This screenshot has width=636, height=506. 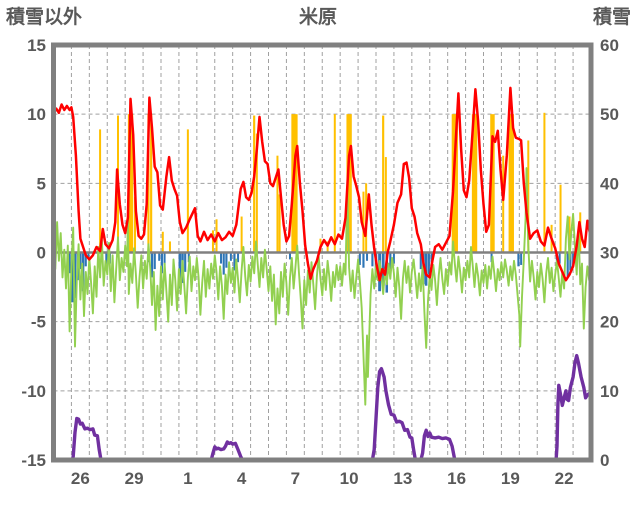 What do you see at coordinates (611, 17) in the screenshot?
I see `right-axis-title: 積雪` at bounding box center [611, 17].